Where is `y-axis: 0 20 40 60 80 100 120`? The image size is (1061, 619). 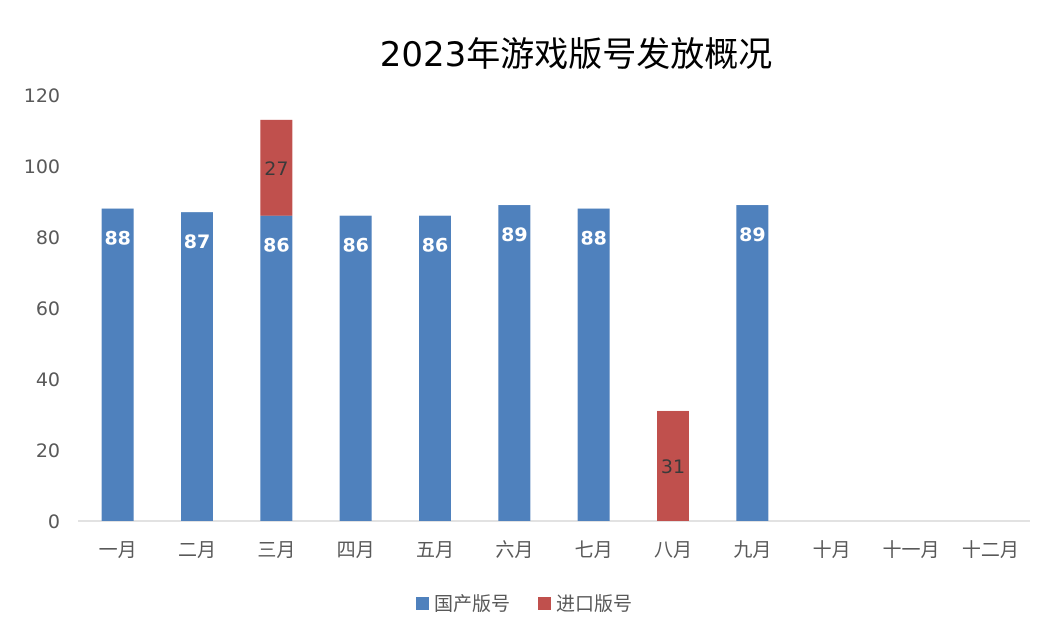 y-axis: 0 20 40 60 80 100 120 is located at coordinates (42, 309).